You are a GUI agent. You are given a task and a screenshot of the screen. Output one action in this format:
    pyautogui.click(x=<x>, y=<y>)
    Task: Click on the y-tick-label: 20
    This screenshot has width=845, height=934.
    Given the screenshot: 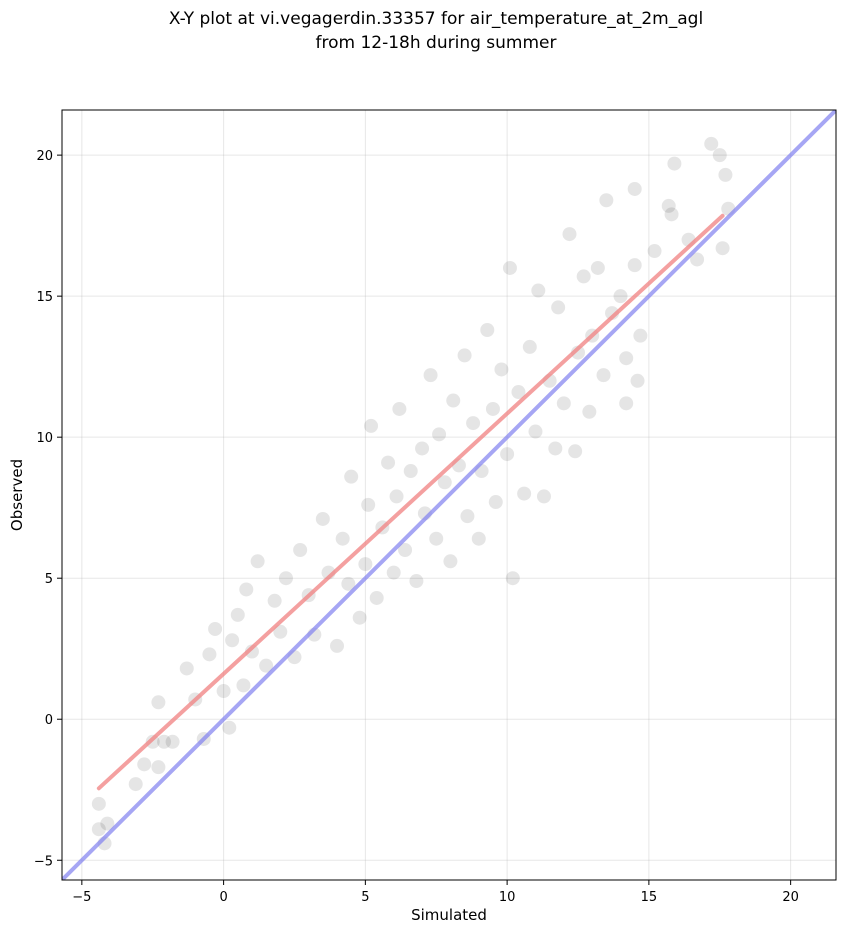 What is the action you would take?
    pyautogui.click(x=44, y=156)
    